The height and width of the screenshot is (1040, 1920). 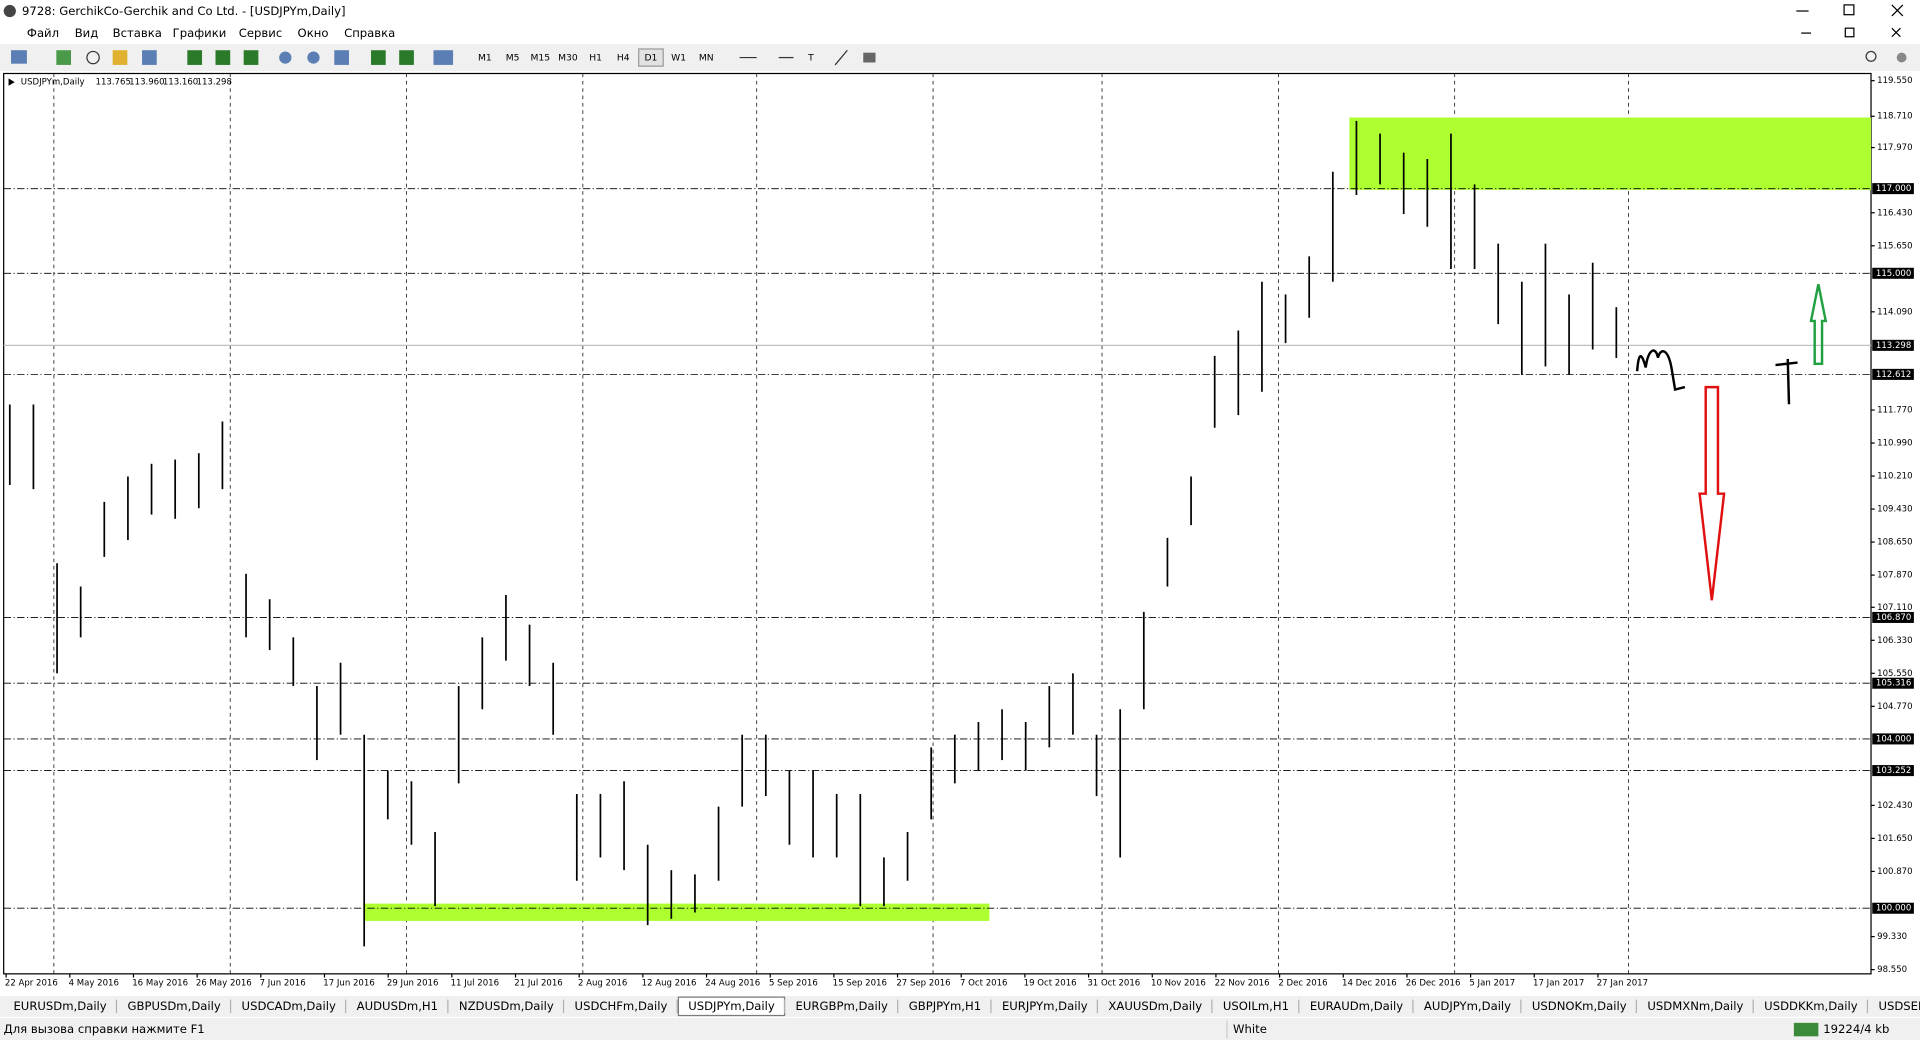 What do you see at coordinates (19, 57) in the screenshot?
I see `new-chart-button` at bounding box center [19, 57].